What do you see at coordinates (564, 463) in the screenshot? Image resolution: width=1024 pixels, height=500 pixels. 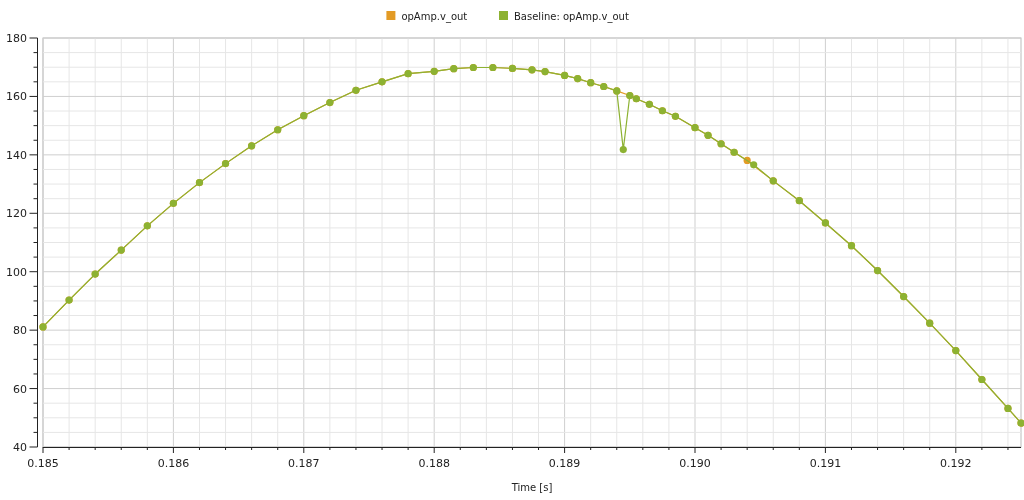 I see `x-tick-label: 0.189` at bounding box center [564, 463].